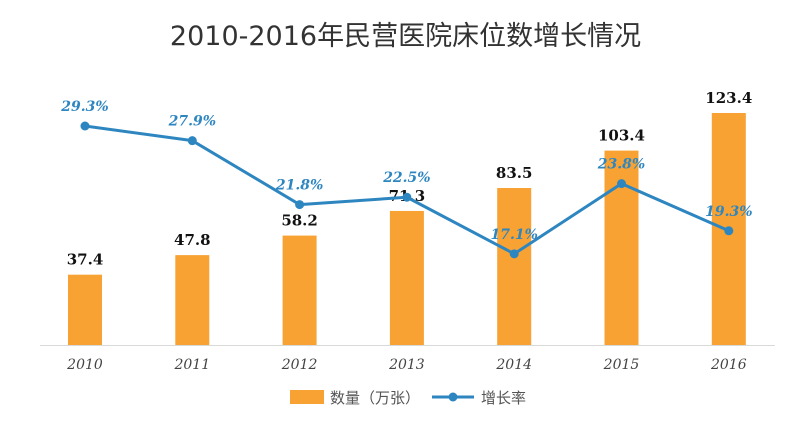 The height and width of the screenshot is (428, 811). What do you see at coordinates (191, 365) in the screenshot?
I see `x-tick-label-2011: 2011` at bounding box center [191, 365].